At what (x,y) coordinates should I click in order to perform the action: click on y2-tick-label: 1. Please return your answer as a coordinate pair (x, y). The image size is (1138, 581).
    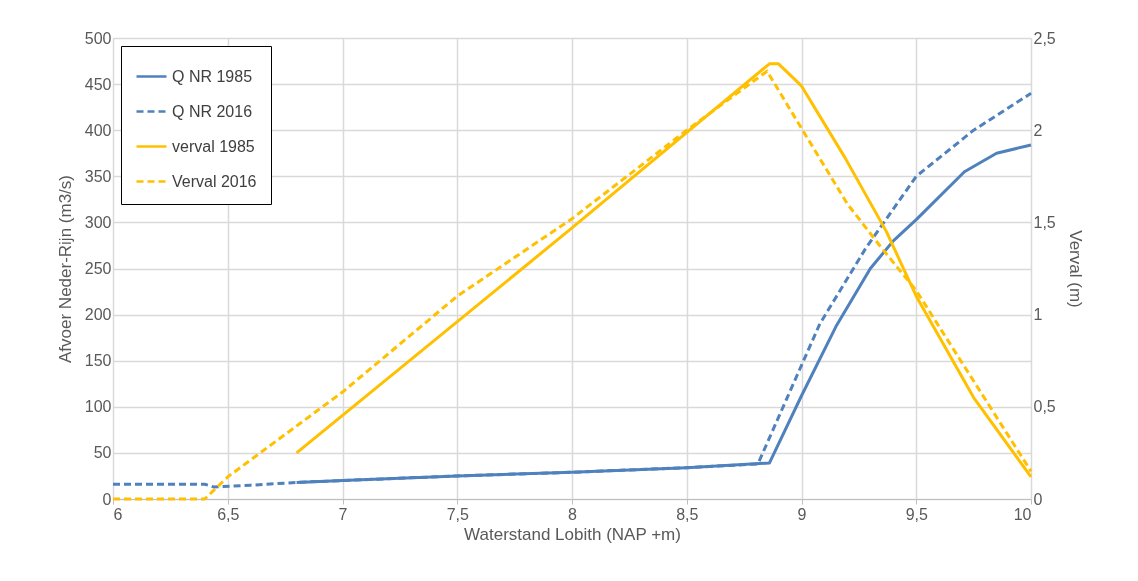
    Looking at the image, I should click on (1038, 315).